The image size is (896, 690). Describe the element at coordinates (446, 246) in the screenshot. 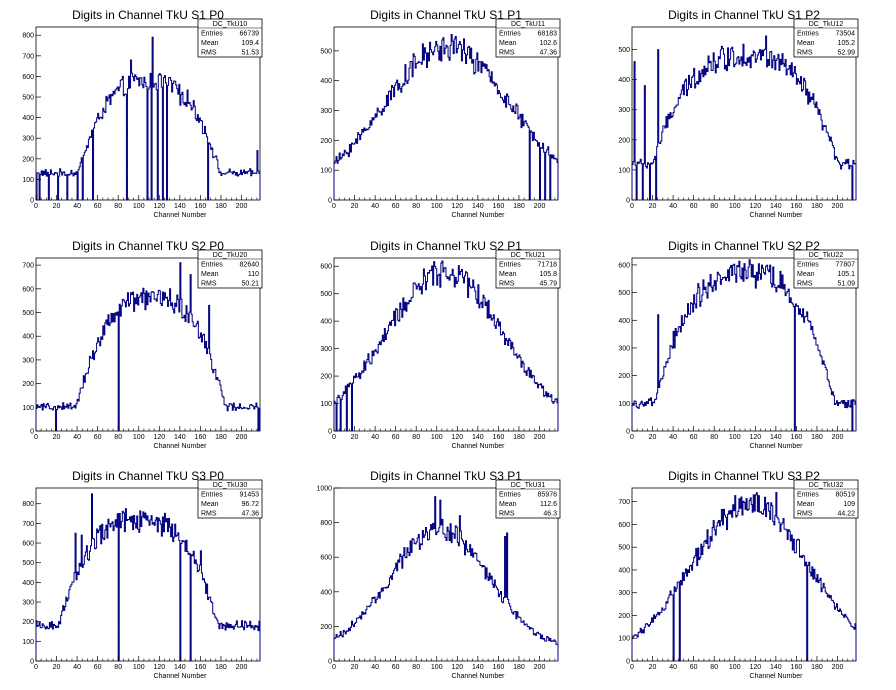

I see `plot-title: Digits in Channel TkU S2 P1` at that location.